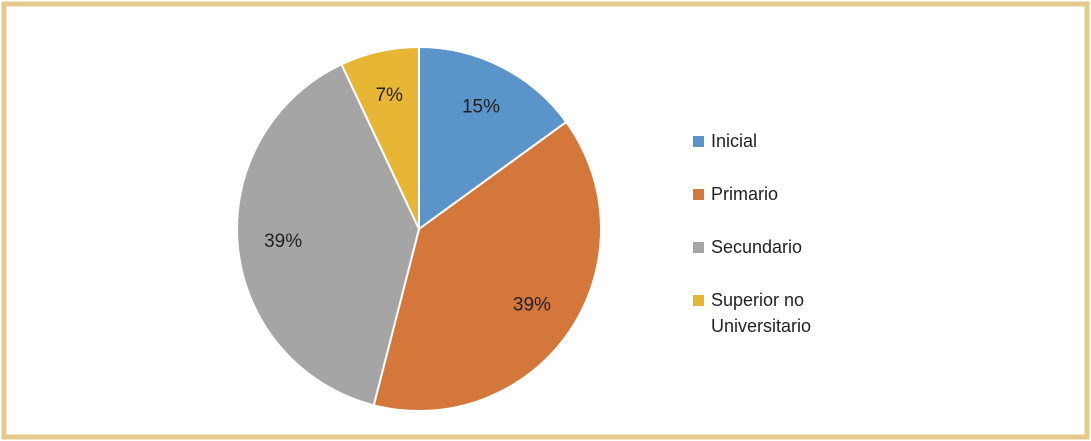 This screenshot has height=441, width=1091. I want to click on legend-item: Secundario, so click(768, 247).